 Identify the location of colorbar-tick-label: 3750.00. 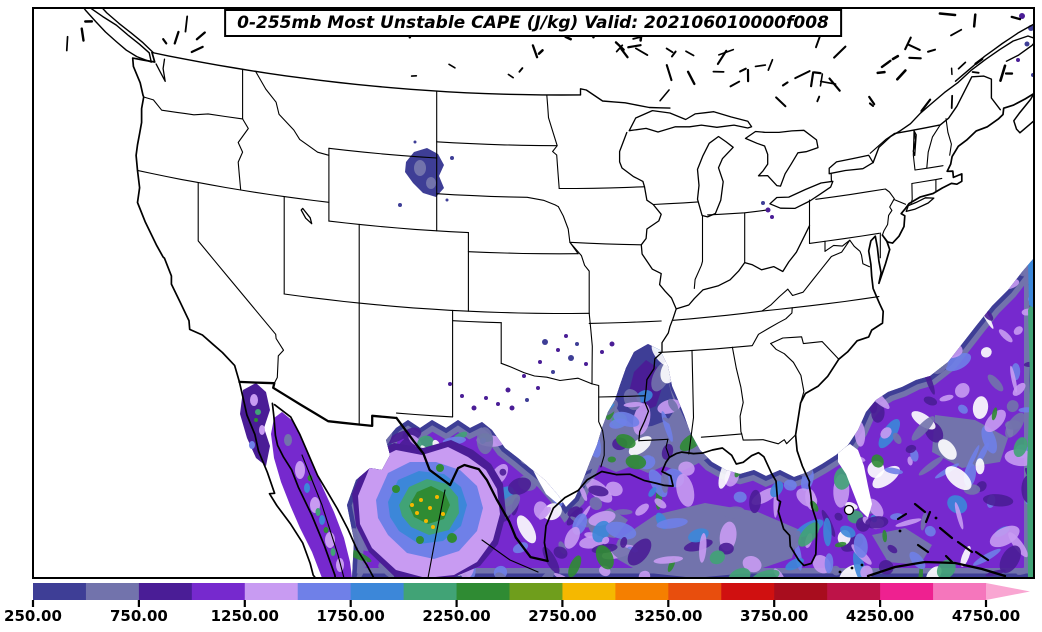
(774, 616).